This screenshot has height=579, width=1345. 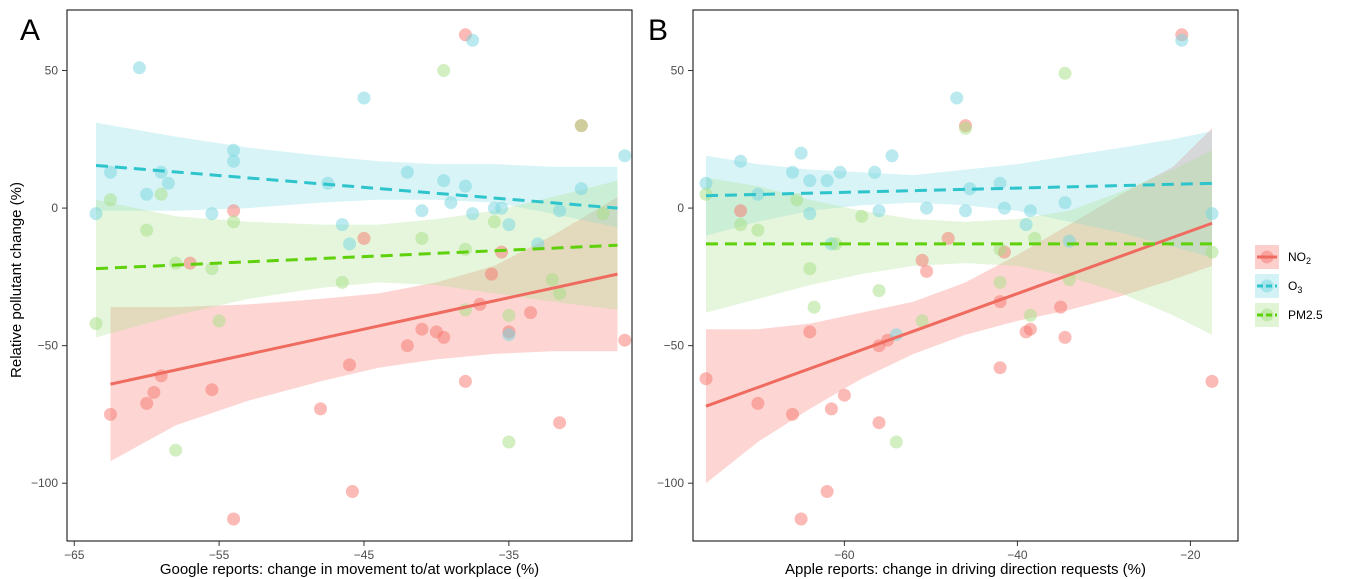 What do you see at coordinates (680, 208) in the screenshot?
I see `y-tick-label: 0` at bounding box center [680, 208].